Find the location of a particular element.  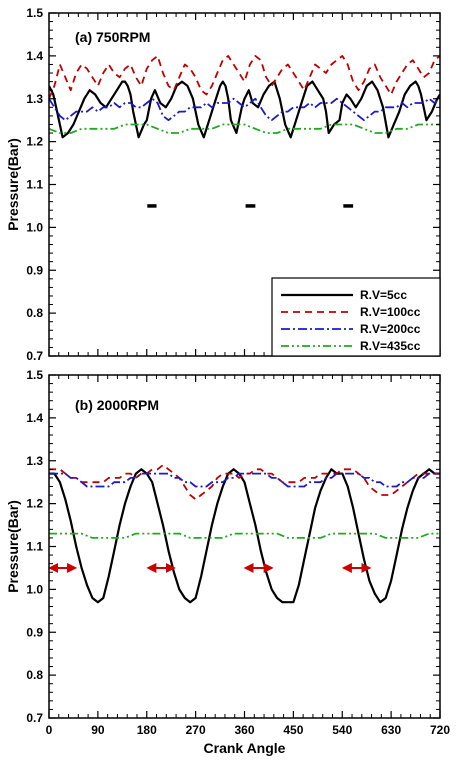

x-tick-label: 360 is located at coordinates (244, 730).